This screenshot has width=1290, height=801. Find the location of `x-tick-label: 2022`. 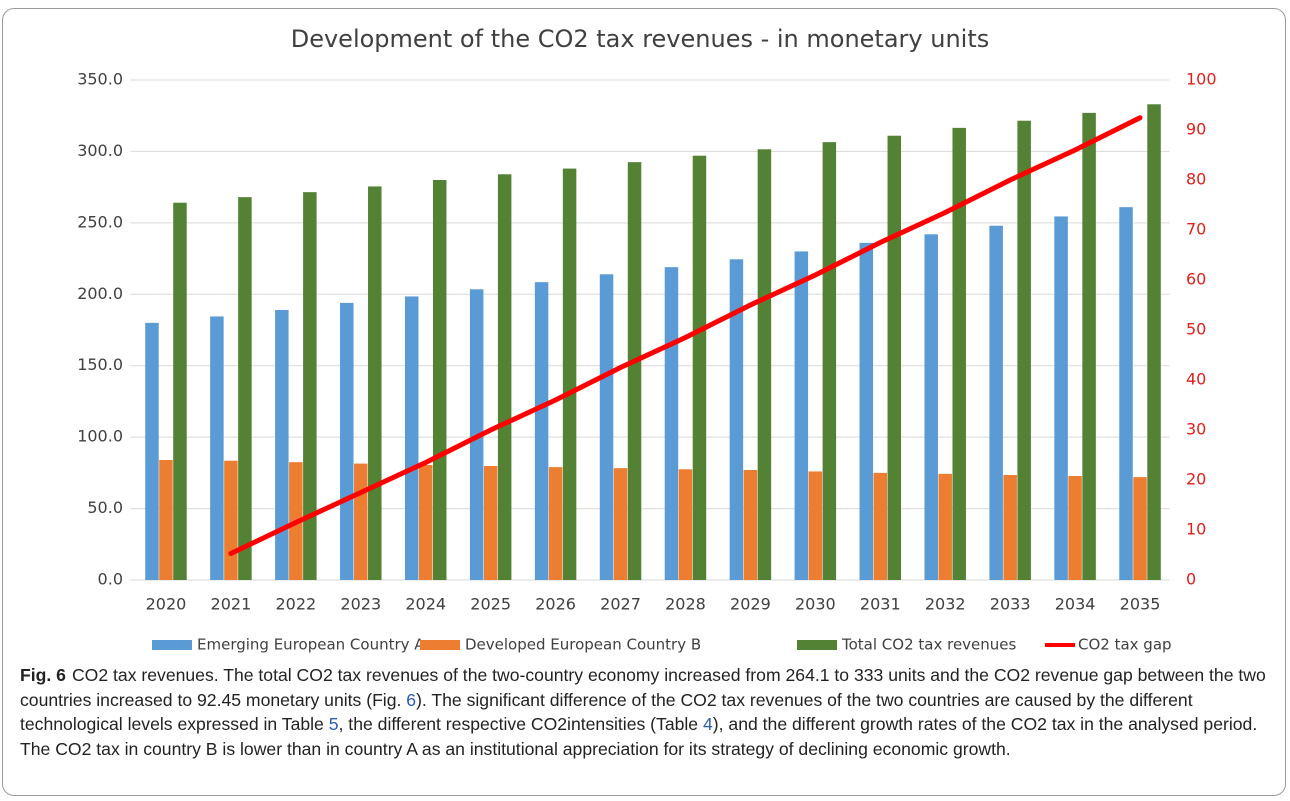

x-tick-label: 2022 is located at coordinates (295, 604).